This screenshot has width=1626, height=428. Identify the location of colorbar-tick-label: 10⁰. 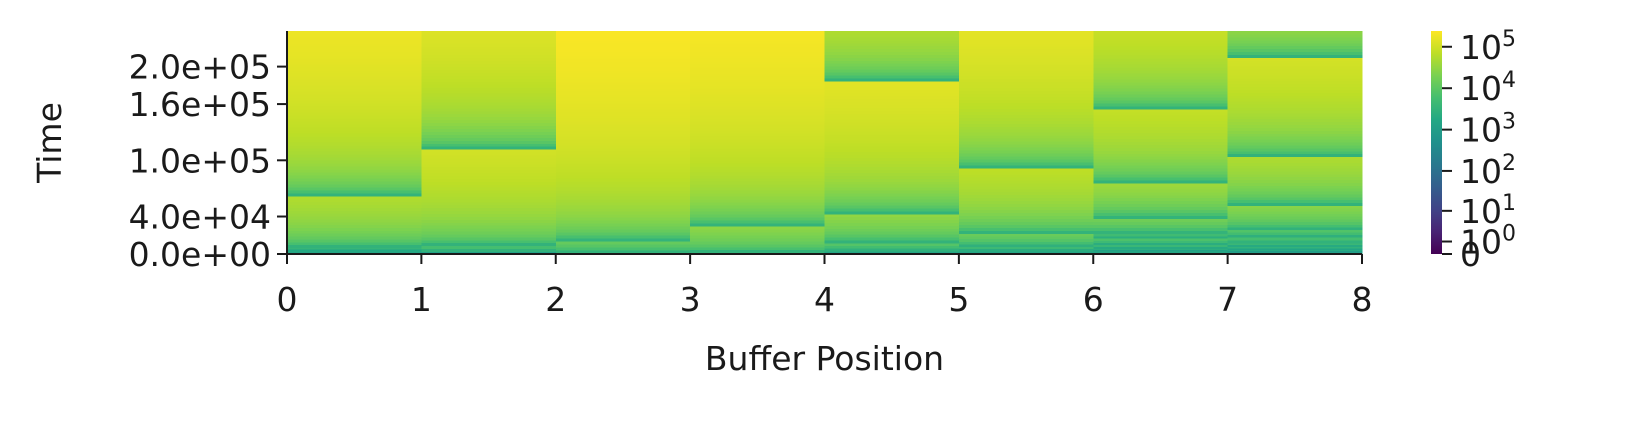
(1488, 242).